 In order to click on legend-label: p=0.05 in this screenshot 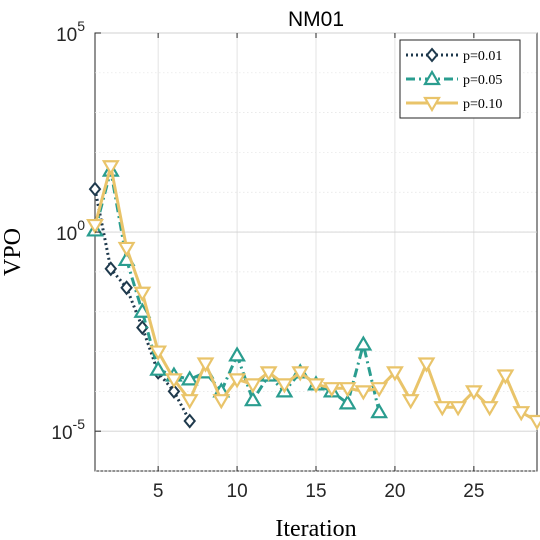, I will do `click(482, 80)`.